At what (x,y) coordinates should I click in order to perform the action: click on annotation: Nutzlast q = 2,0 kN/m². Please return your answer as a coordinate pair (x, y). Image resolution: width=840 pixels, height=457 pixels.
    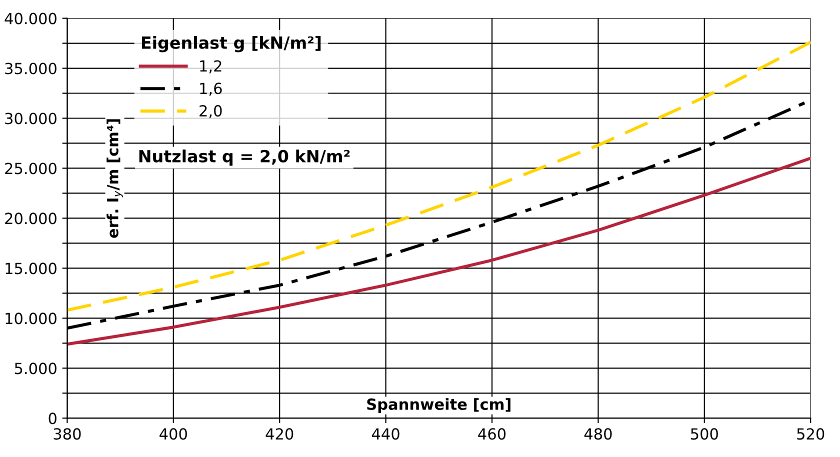
    Looking at the image, I should click on (244, 158).